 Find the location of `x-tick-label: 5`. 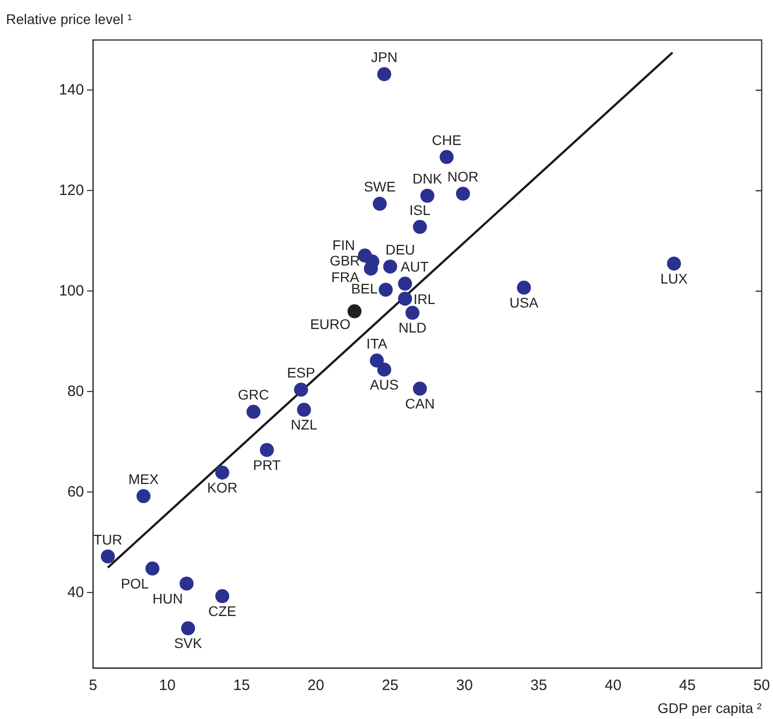

x-tick-label: 5 is located at coordinates (93, 685).